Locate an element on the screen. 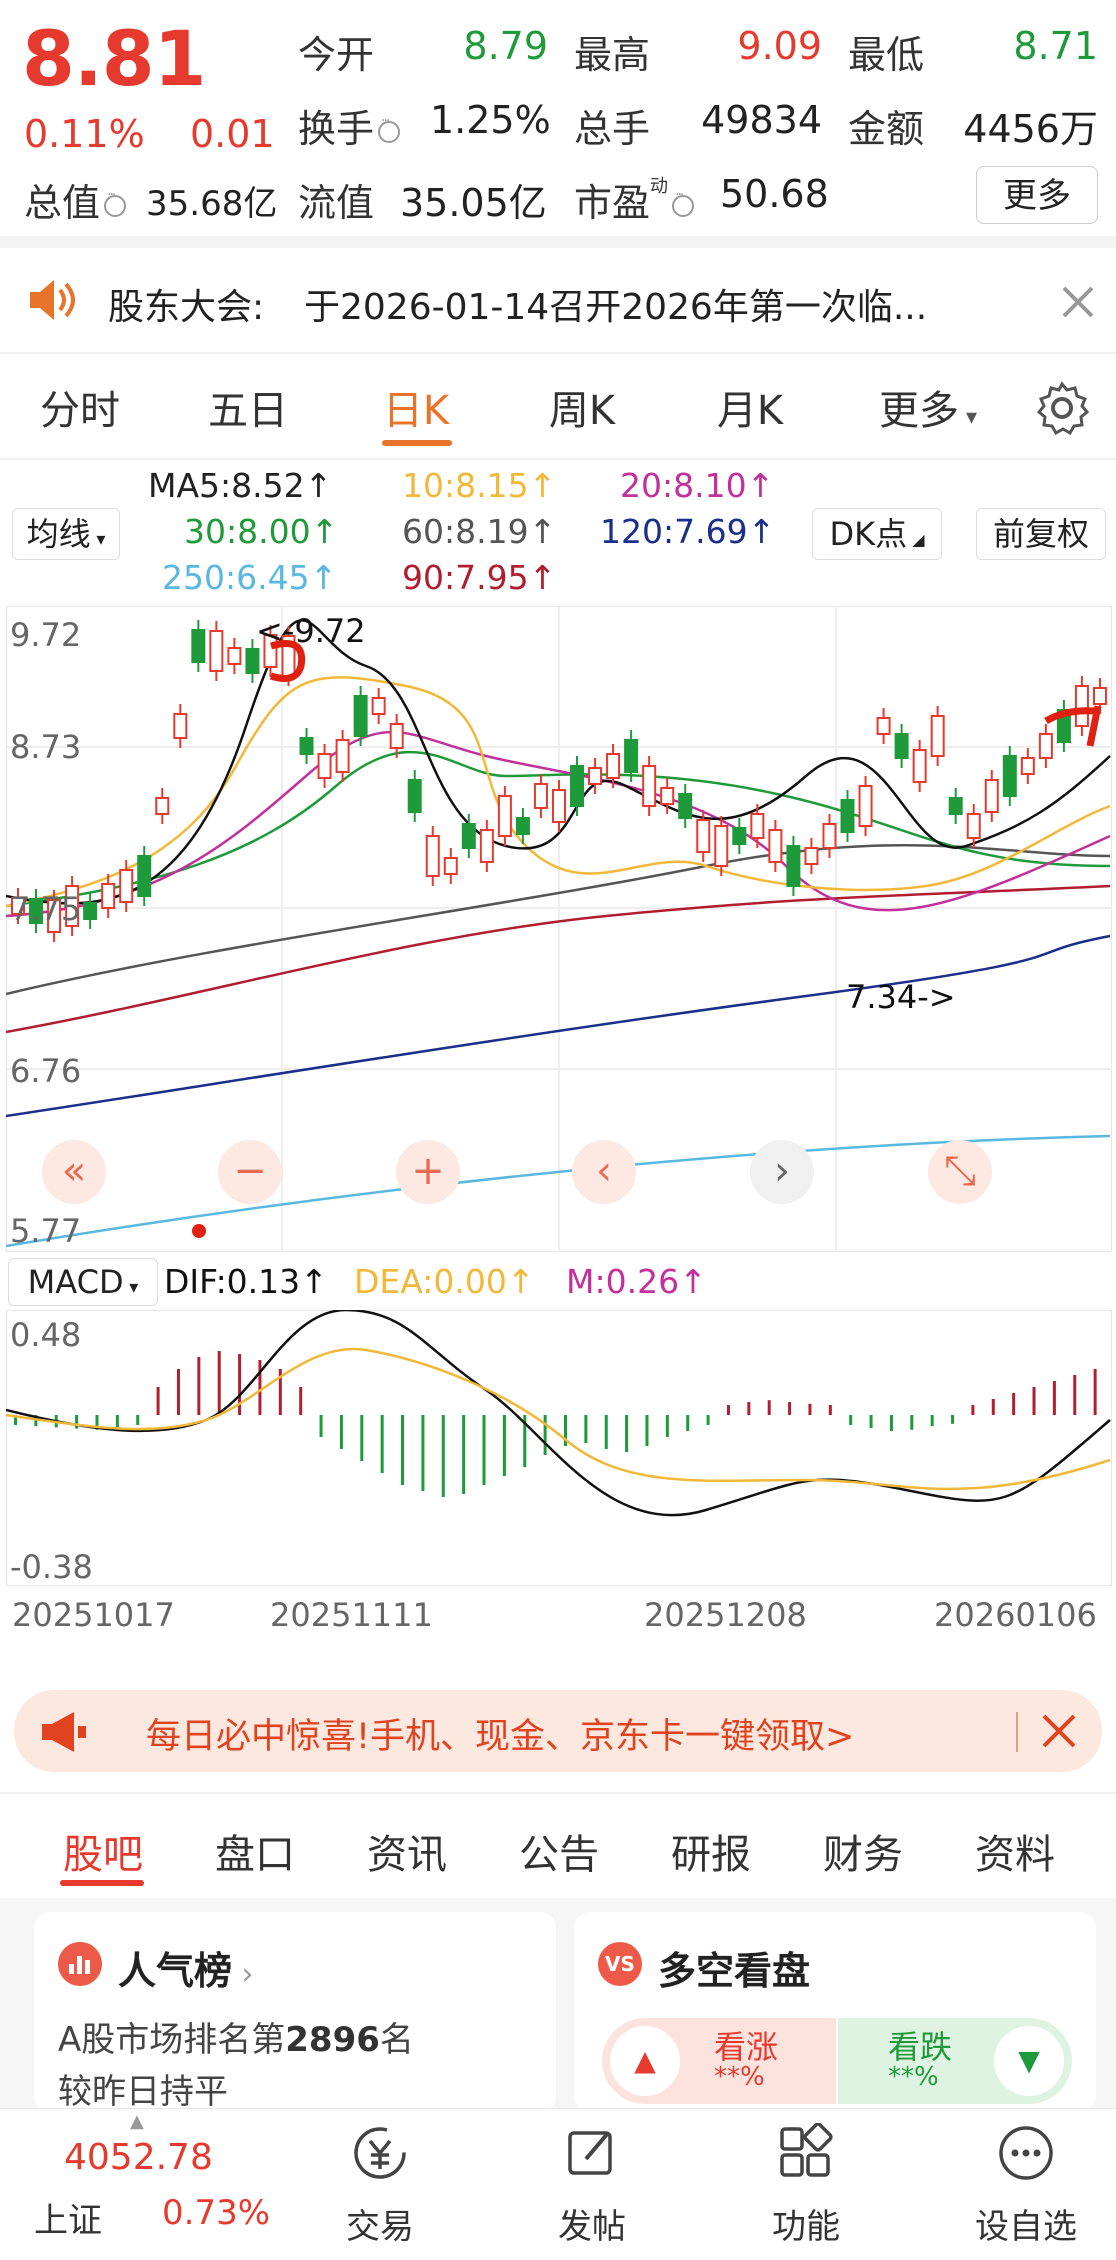  scroll-left-button: ‹ is located at coordinates (604, 1172).